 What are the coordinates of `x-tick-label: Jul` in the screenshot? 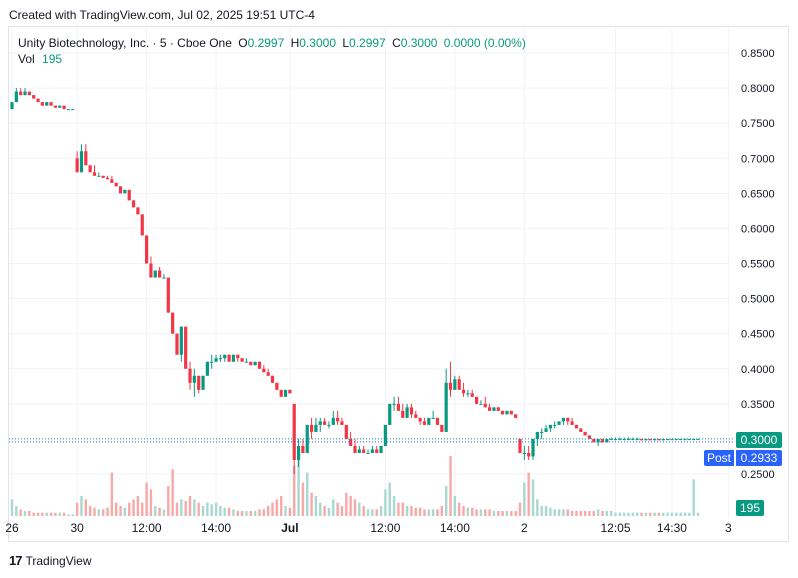 It's located at (289, 528).